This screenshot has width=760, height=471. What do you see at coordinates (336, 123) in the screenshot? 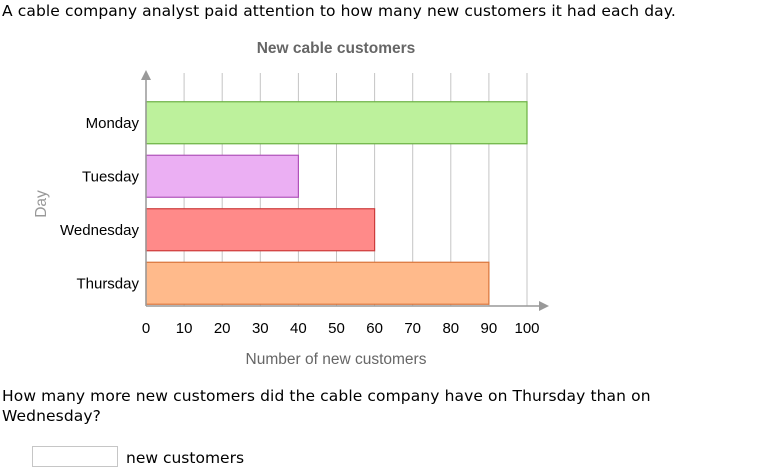
I see `bar-monday` at bounding box center [336, 123].